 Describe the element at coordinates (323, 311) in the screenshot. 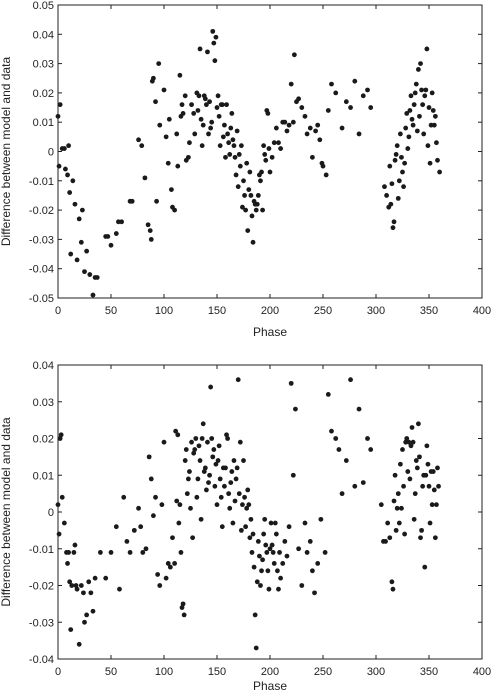

I see `x-tick-label: 250` at that location.